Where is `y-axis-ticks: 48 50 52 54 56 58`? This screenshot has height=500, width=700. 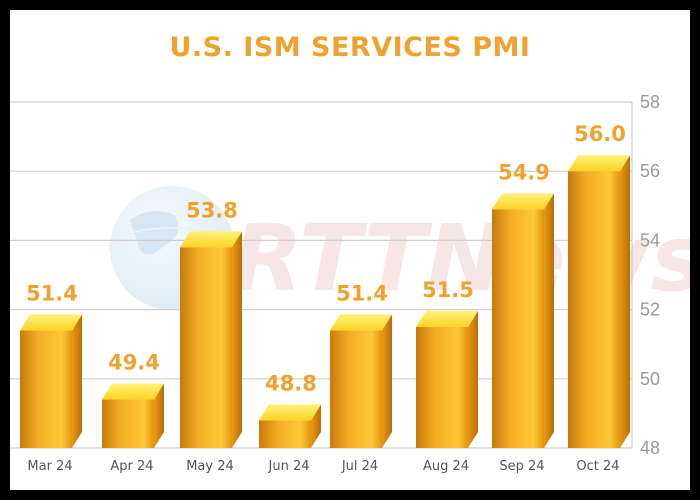
y-axis-ticks: 48 50 52 54 56 58 is located at coordinates (650, 275).